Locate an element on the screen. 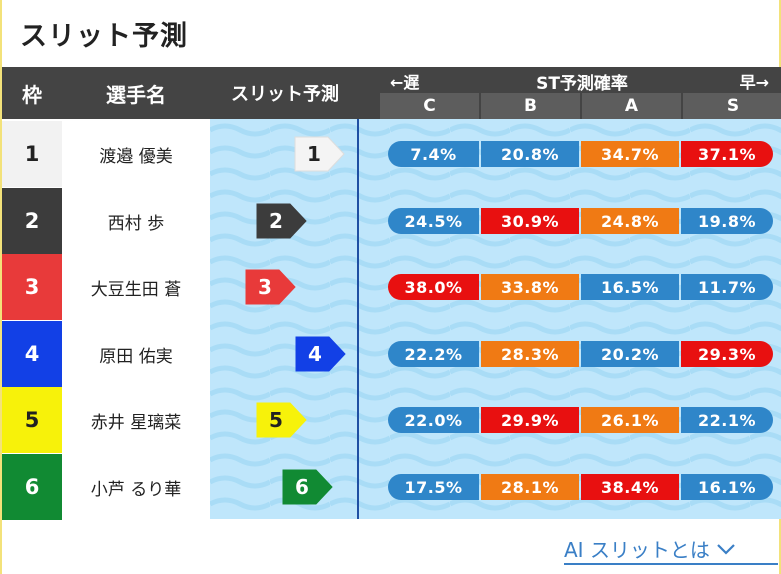 The height and width of the screenshot is (574, 781). slit-position-badge: 3 is located at coordinates (271, 287).